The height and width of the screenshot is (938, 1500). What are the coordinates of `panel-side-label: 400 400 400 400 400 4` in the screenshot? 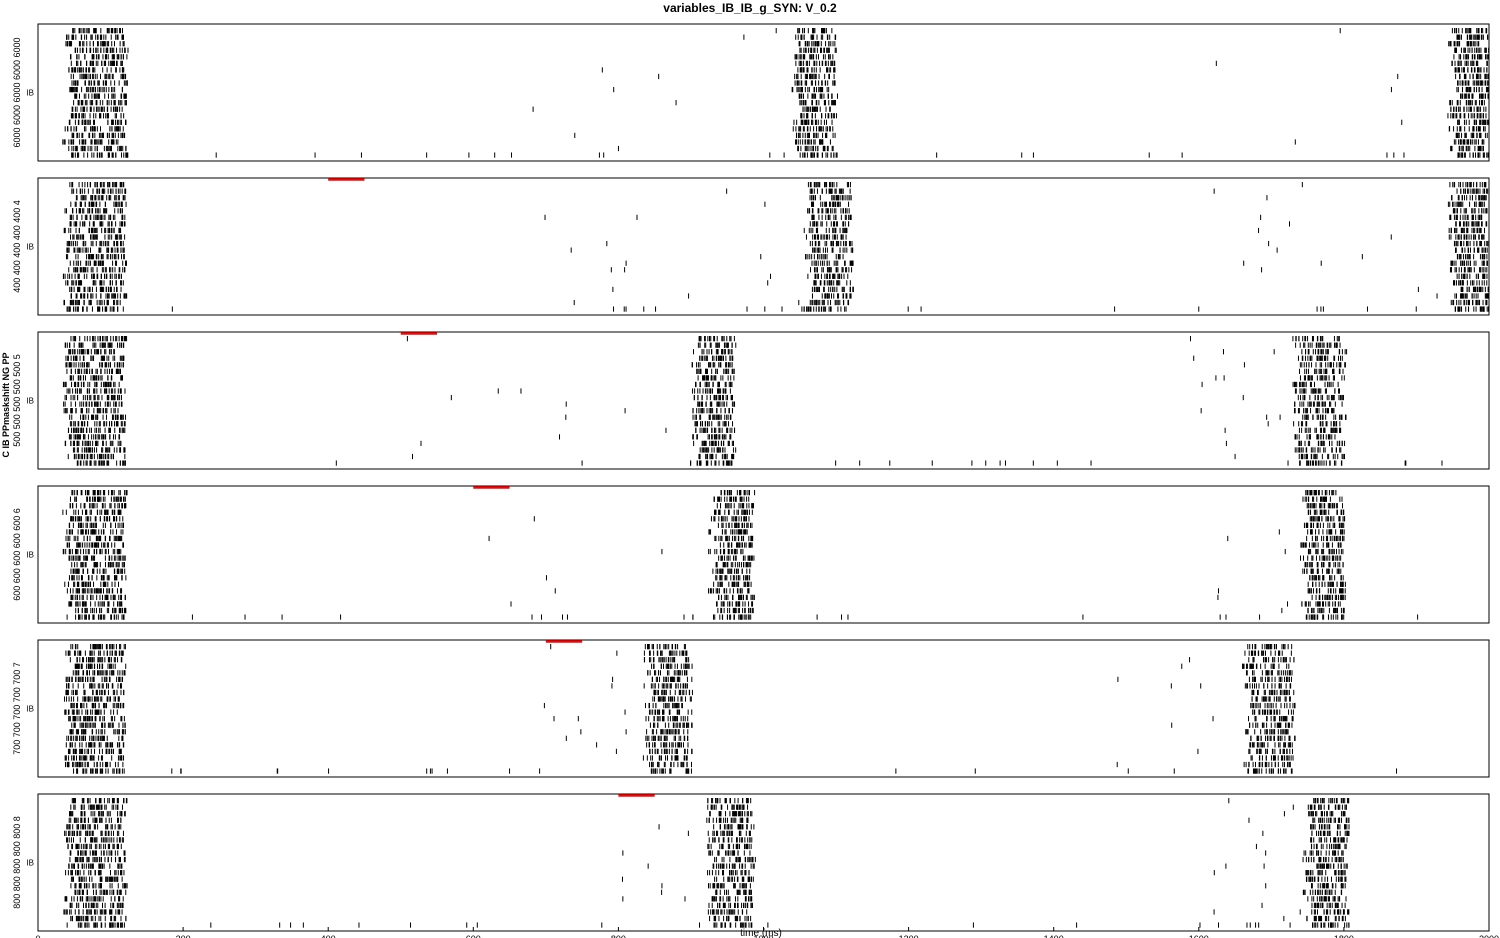 It's located at (17, 246).